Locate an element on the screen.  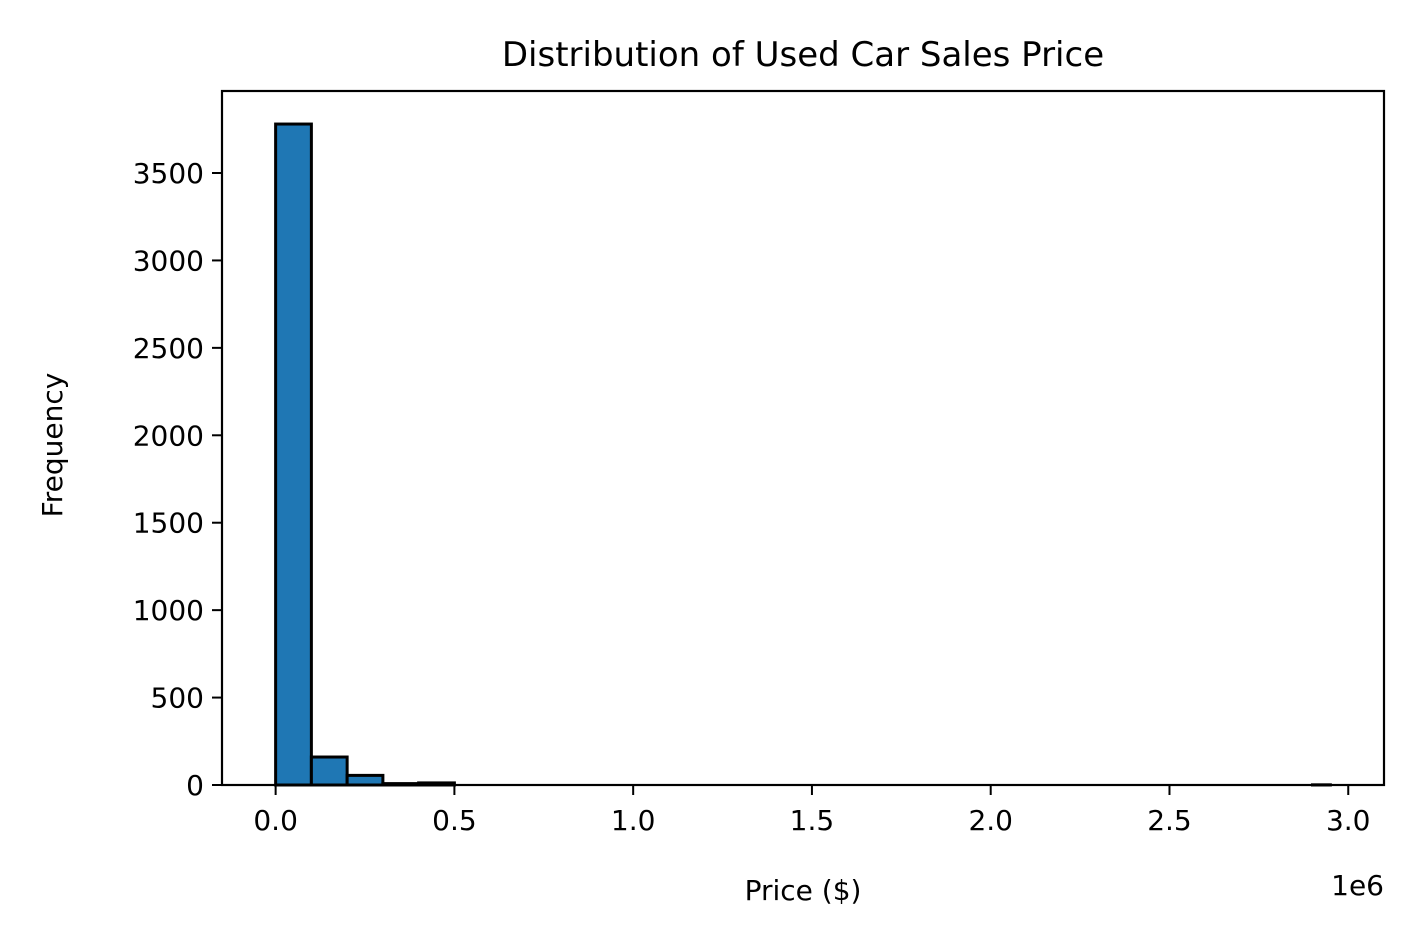
y-tick-label: 1500 is located at coordinates (168, 523).